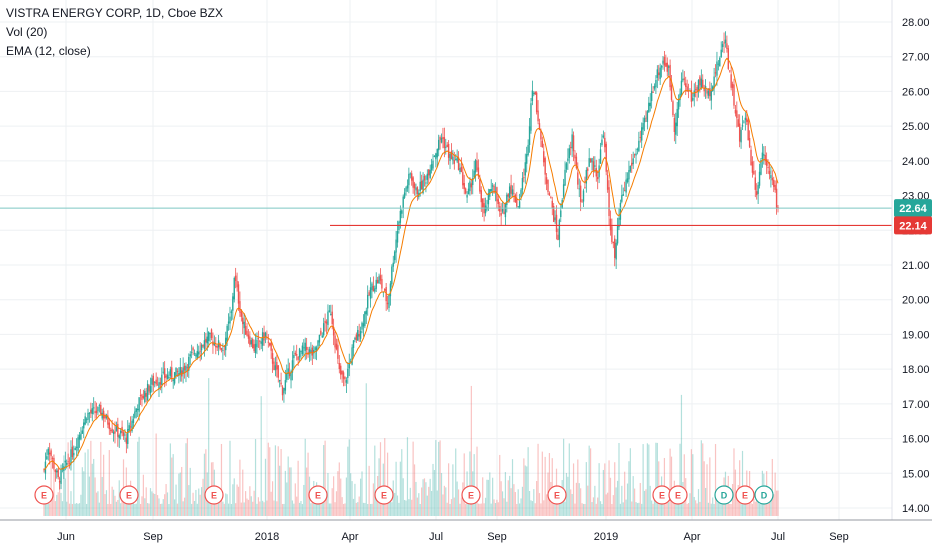 The image size is (932, 550). I want to click on legend-volume: Vol (20), so click(27, 32).